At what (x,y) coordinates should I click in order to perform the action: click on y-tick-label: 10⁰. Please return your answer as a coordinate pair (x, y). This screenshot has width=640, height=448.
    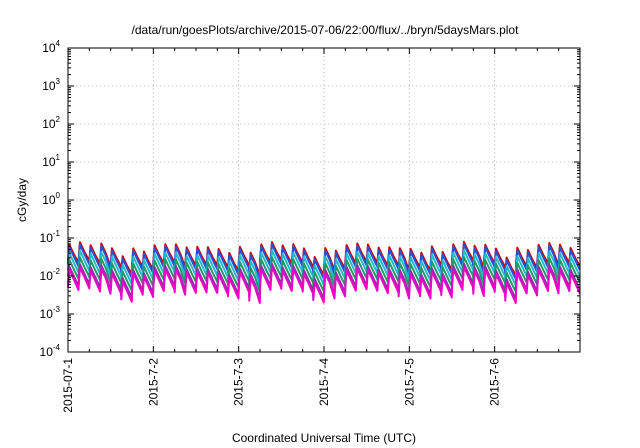
    Looking at the image, I should click on (51, 199).